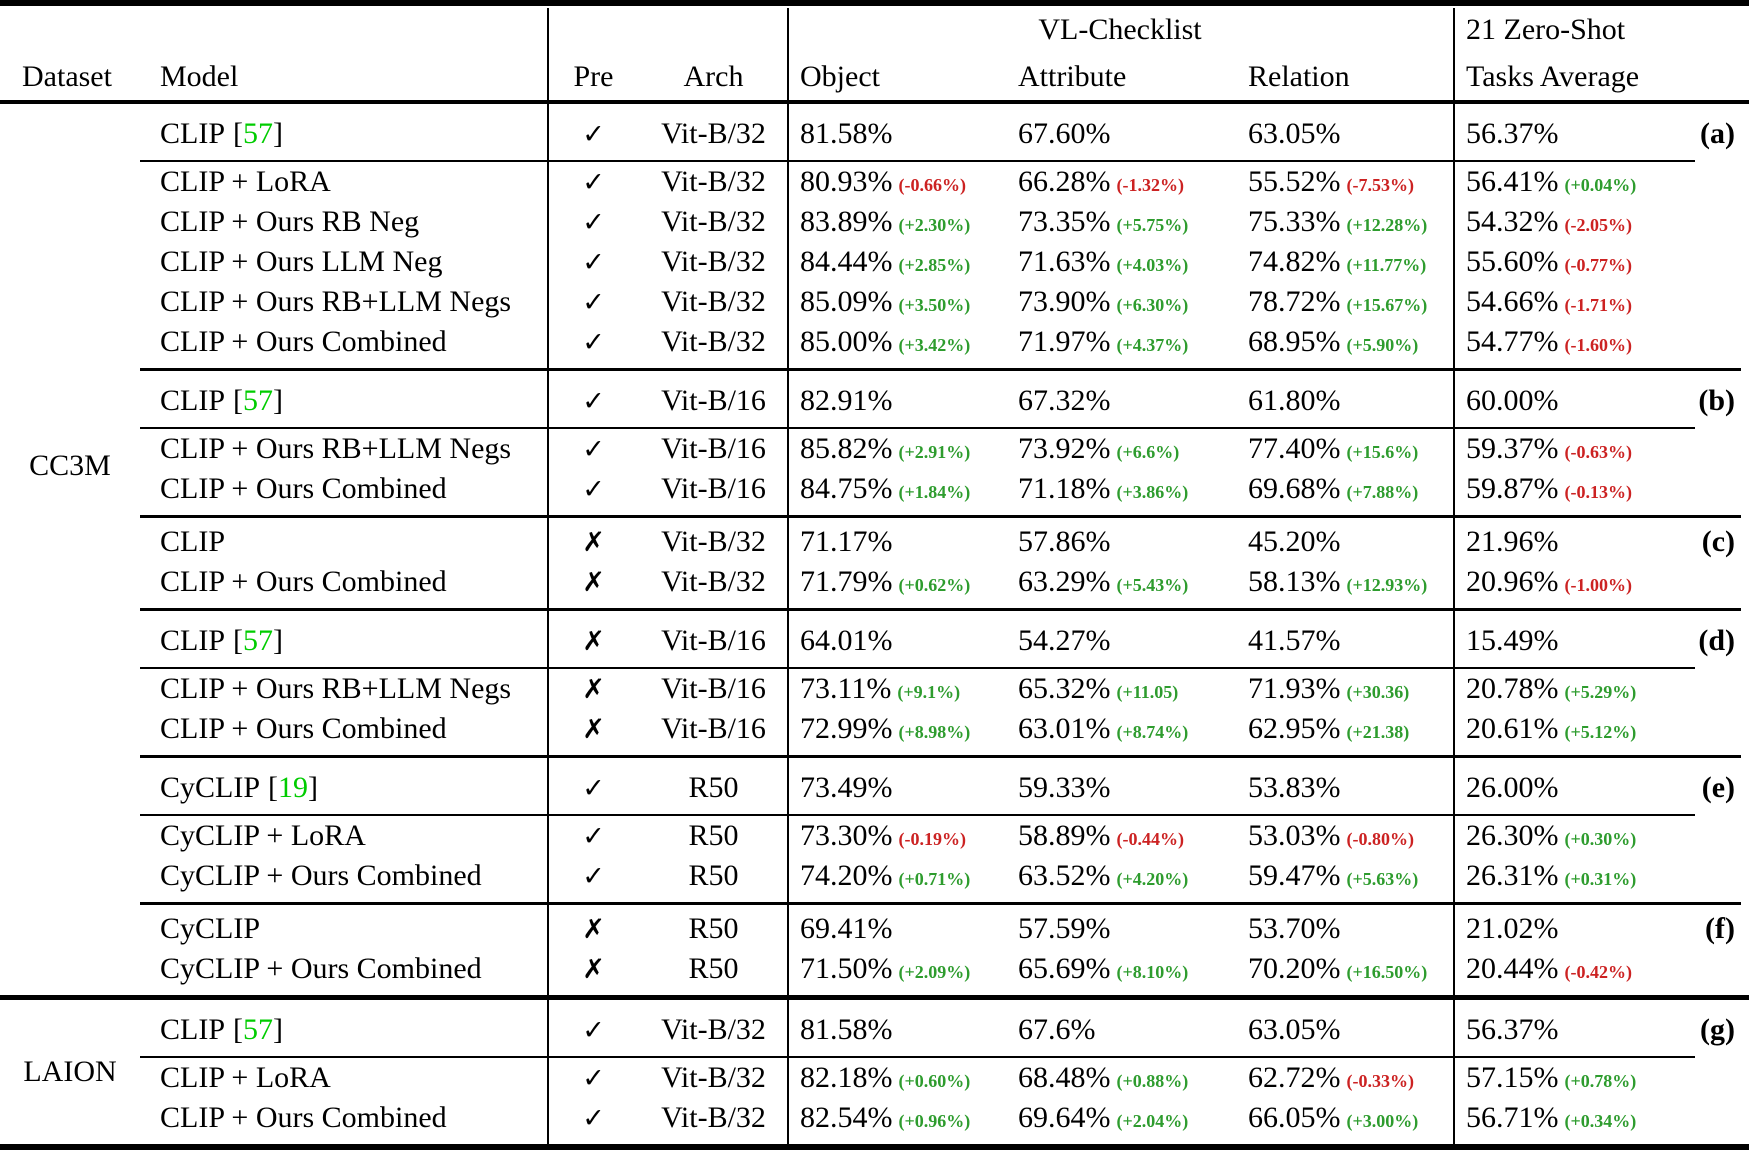 The image size is (1749, 1158). I want to click on metric-value: 57.15%, so click(1512, 1077).